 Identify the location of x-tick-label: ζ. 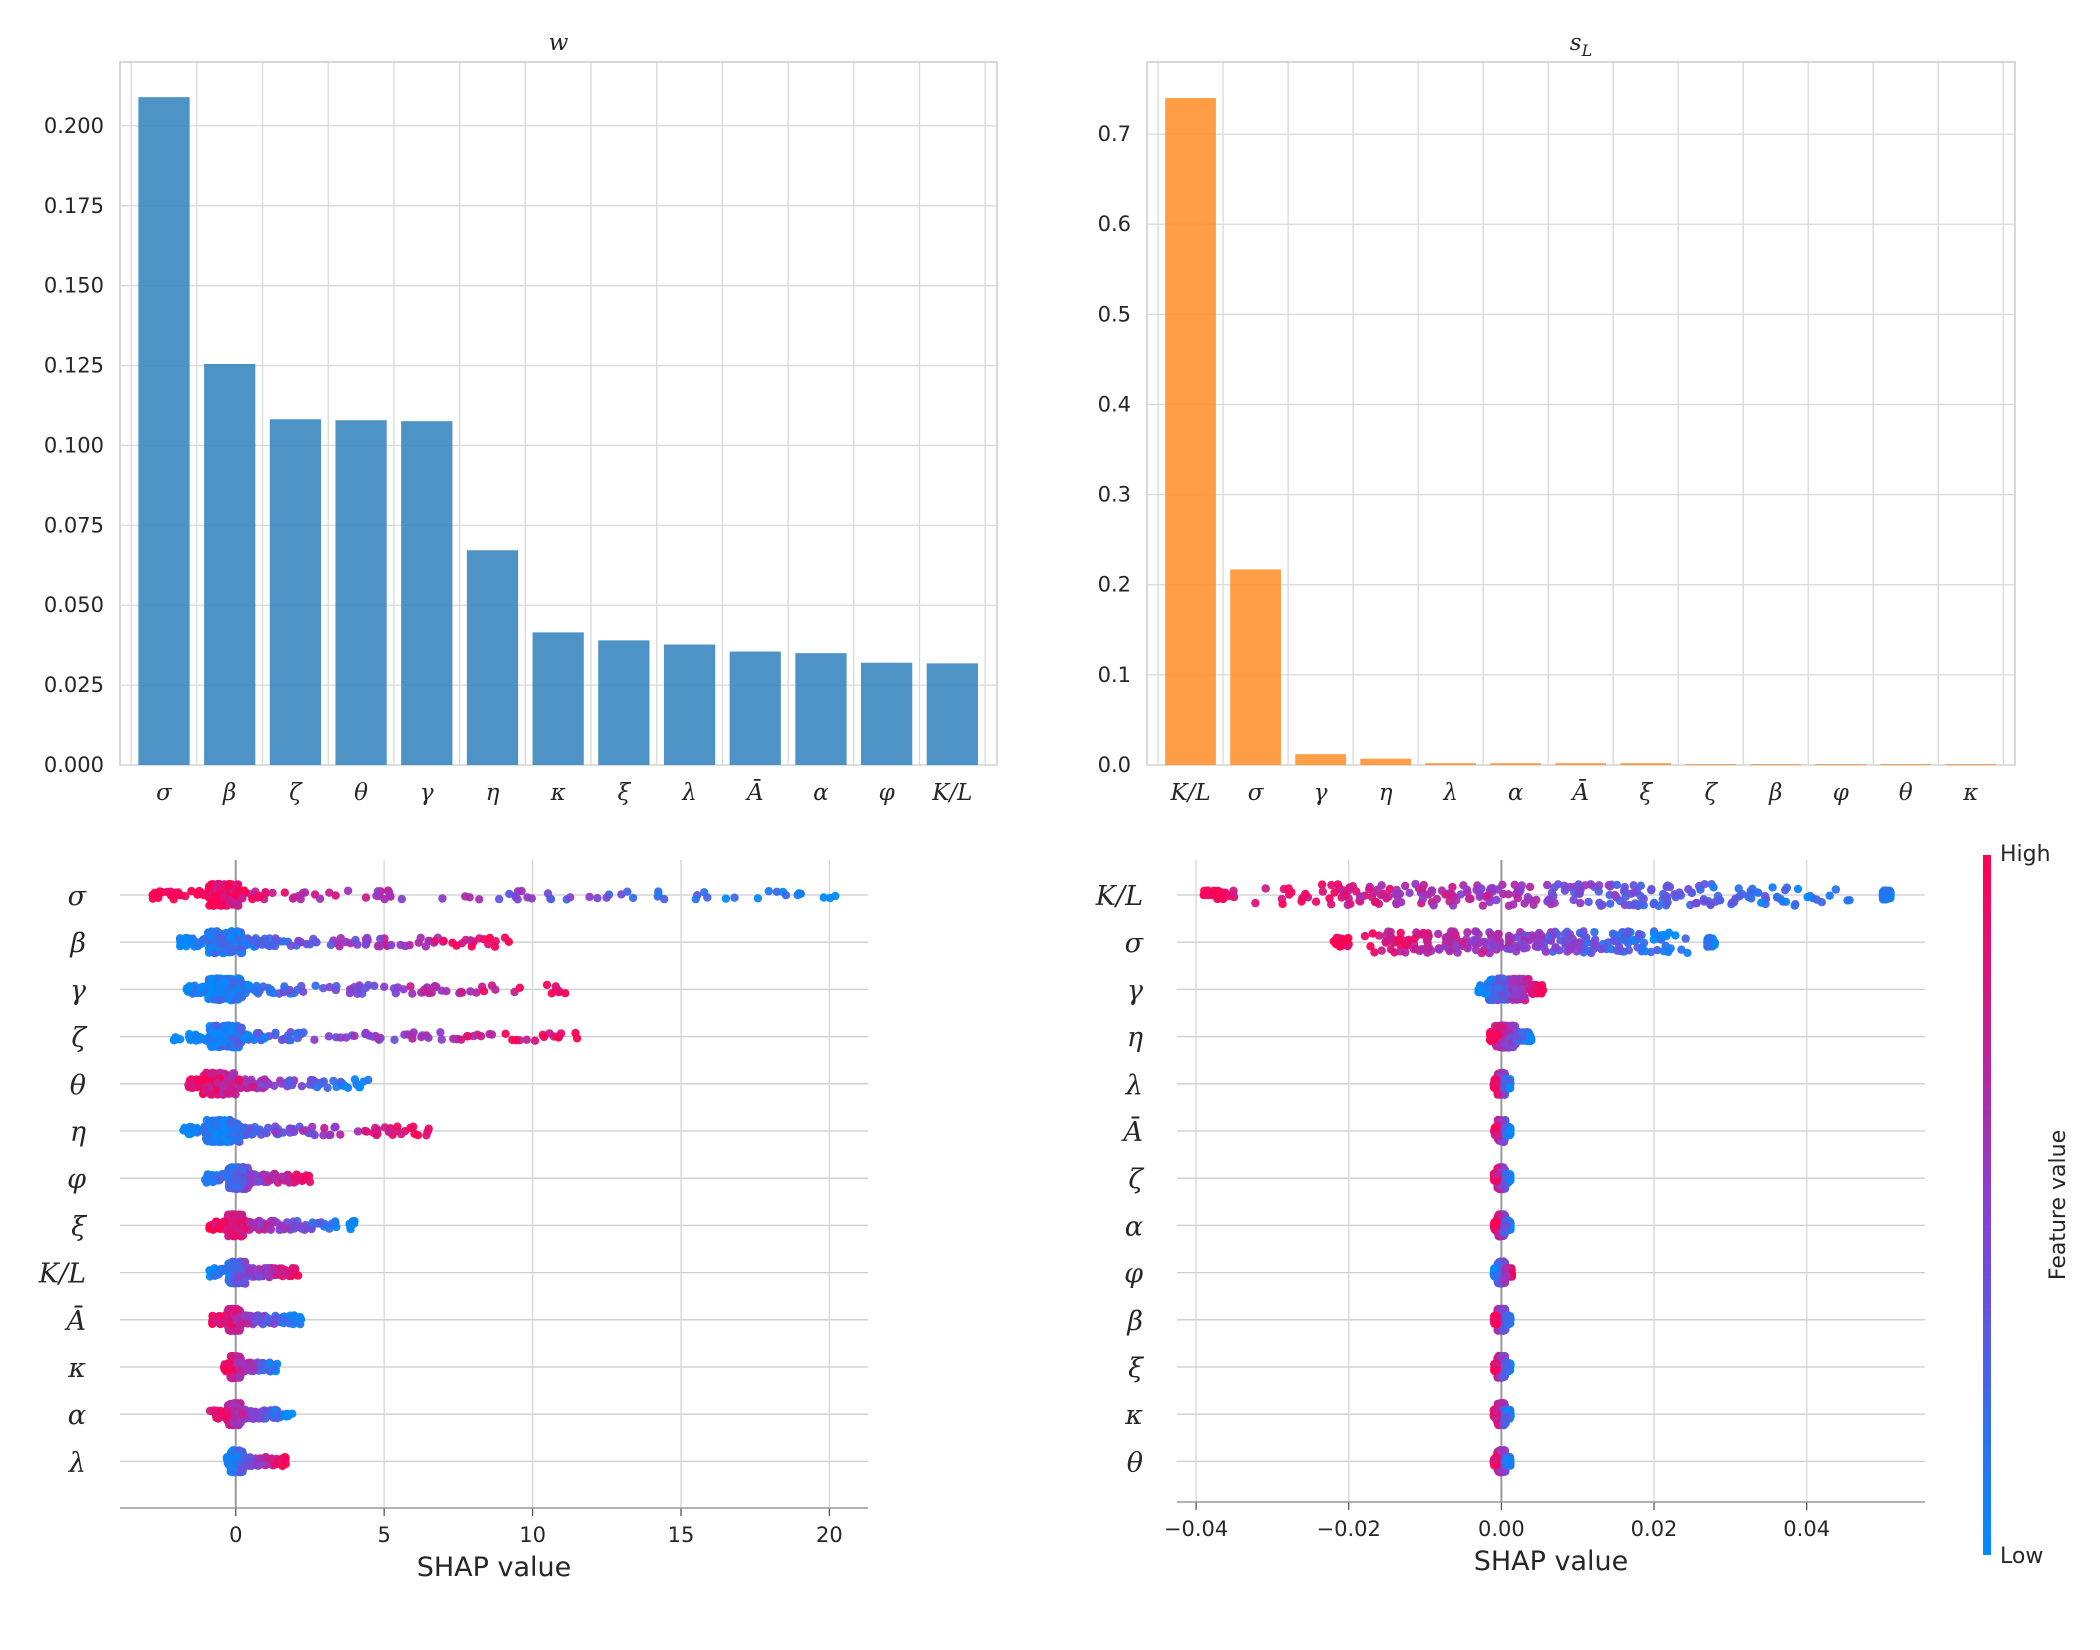
(296, 793).